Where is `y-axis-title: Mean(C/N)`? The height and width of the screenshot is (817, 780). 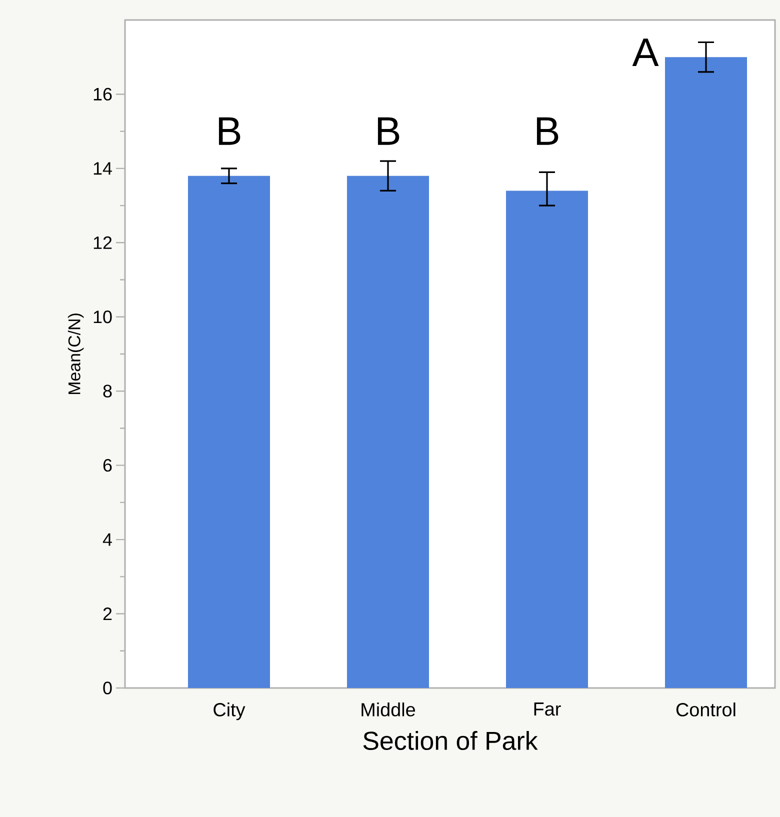 y-axis-title: Mean(C/N) is located at coordinates (76, 354).